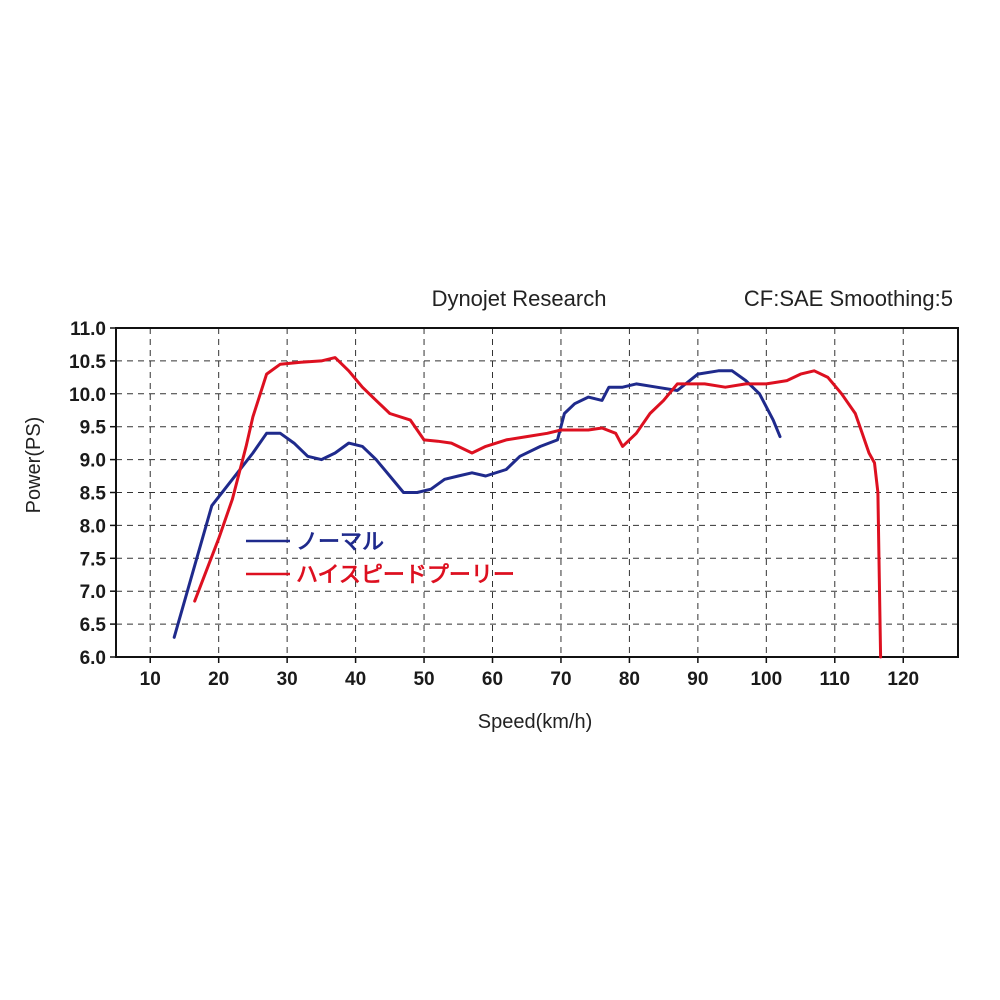 The image size is (1000, 1000). What do you see at coordinates (848, 298) in the screenshot?
I see `chart-header-right: CF:SAE Smoothing:5` at bounding box center [848, 298].